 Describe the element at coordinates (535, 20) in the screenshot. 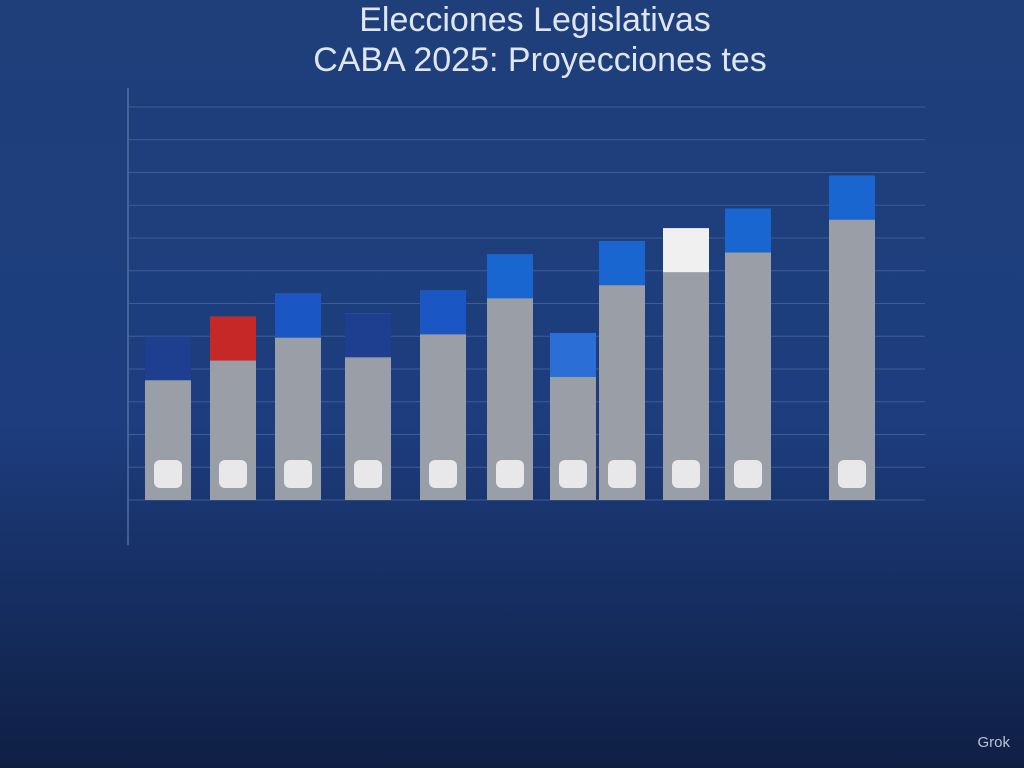

I see `chart-title: Elecciones Legislativas` at that location.